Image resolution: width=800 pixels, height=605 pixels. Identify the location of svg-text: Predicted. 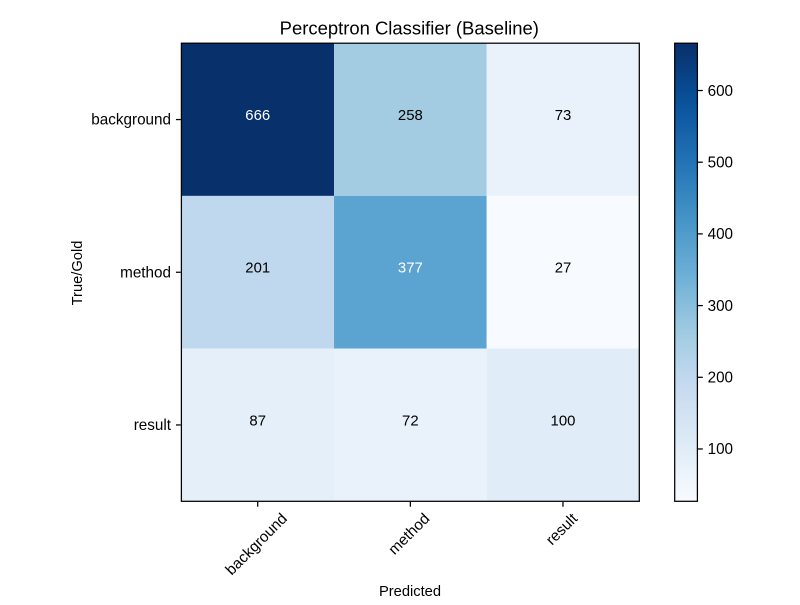
(410, 592).